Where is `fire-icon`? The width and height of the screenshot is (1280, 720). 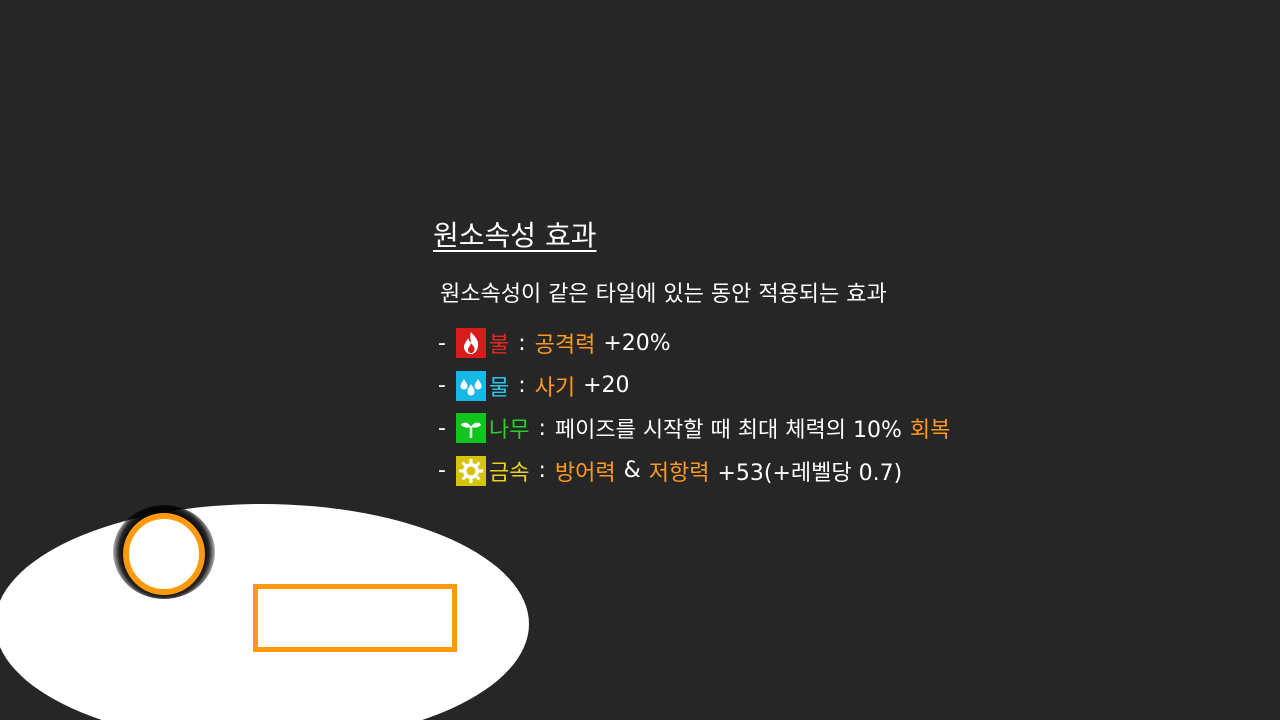 fire-icon is located at coordinates (470, 343).